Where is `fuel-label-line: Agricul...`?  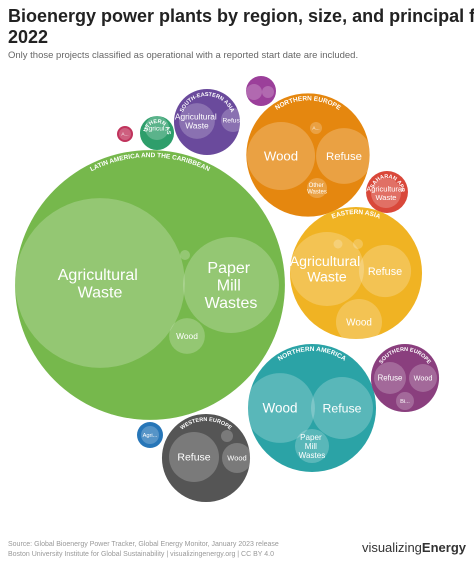 fuel-label-line: Agricul... is located at coordinates (157, 128).